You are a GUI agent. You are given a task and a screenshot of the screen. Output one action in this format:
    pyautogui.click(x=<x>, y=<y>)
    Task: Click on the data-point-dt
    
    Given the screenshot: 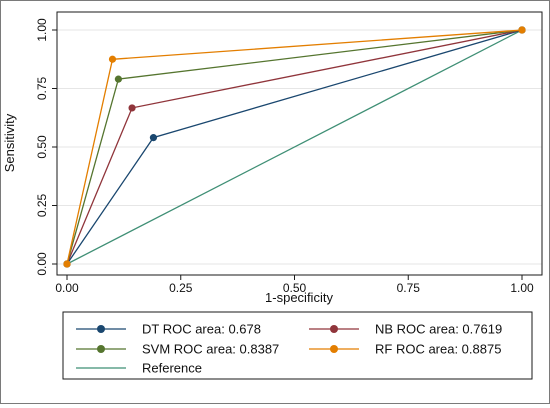 What is the action you would take?
    pyautogui.click(x=153, y=138)
    